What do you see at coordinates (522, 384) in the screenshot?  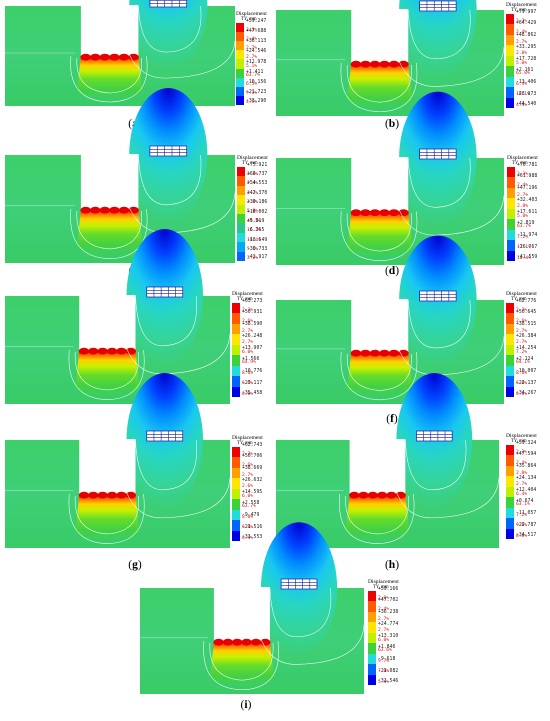 I see `legend-percent: 6.6%` at bounding box center [522, 384].